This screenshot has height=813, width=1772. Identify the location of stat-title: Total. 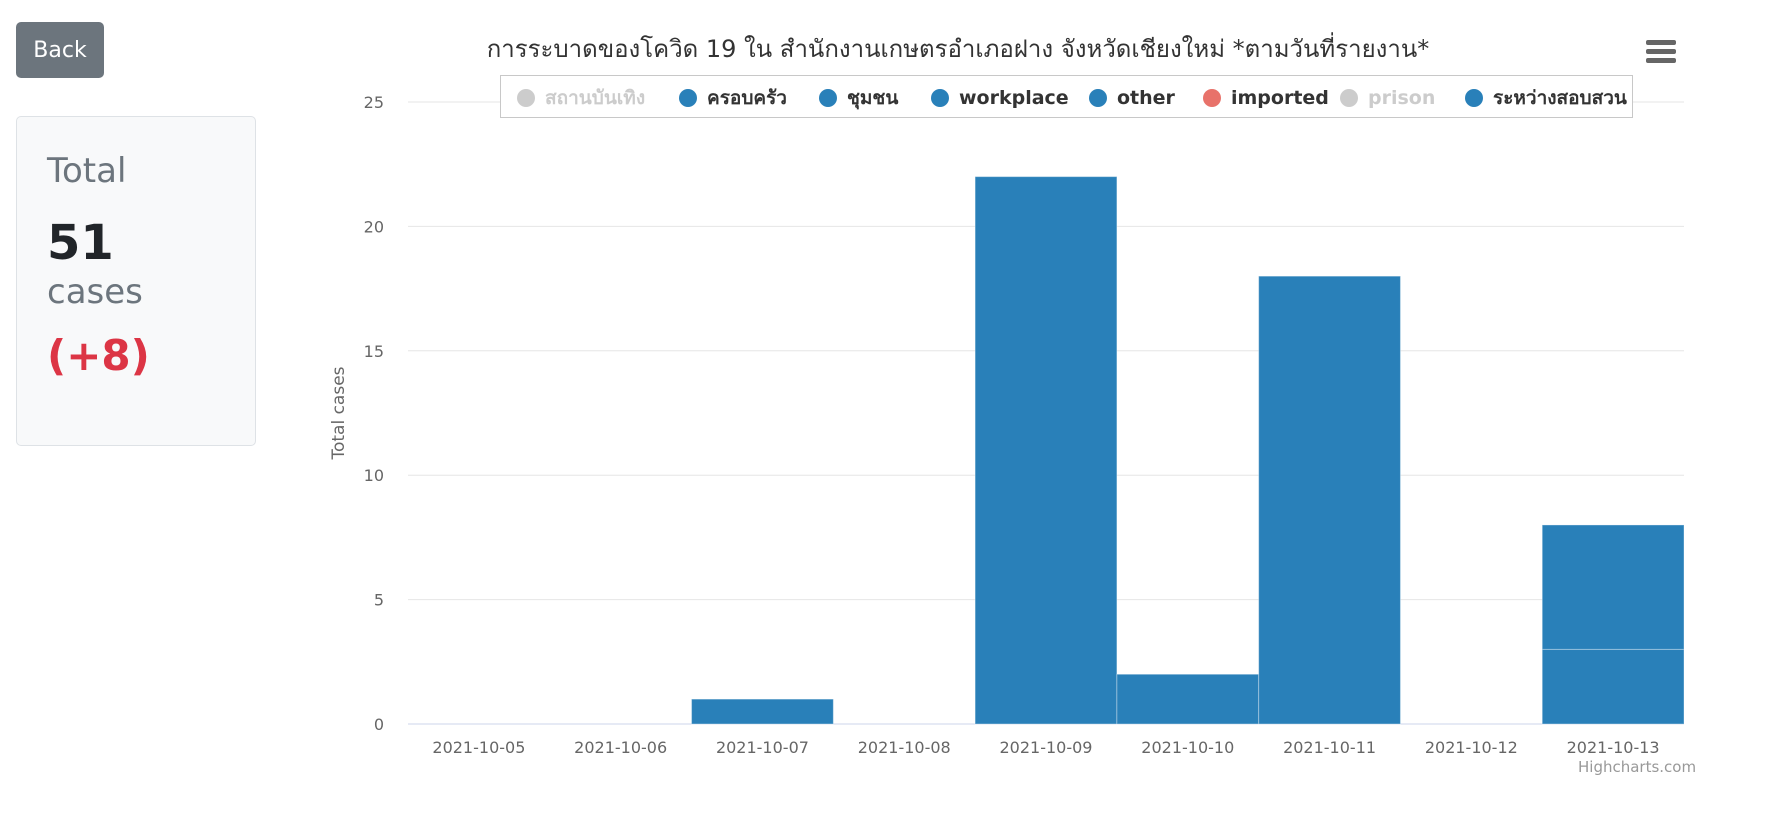
(87, 171).